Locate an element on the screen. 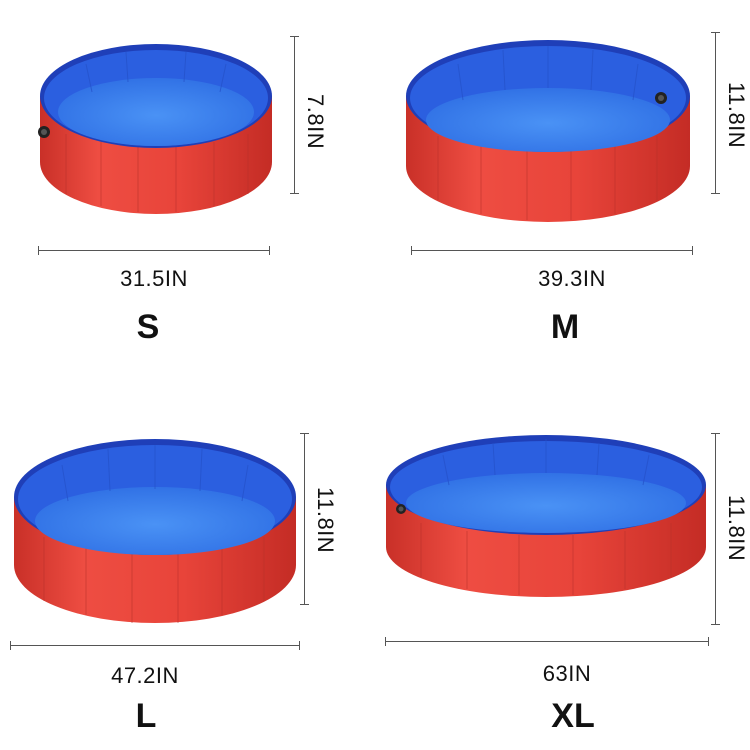 The height and width of the screenshot is (750, 750). size-label-xl: XL is located at coordinates (573, 716).